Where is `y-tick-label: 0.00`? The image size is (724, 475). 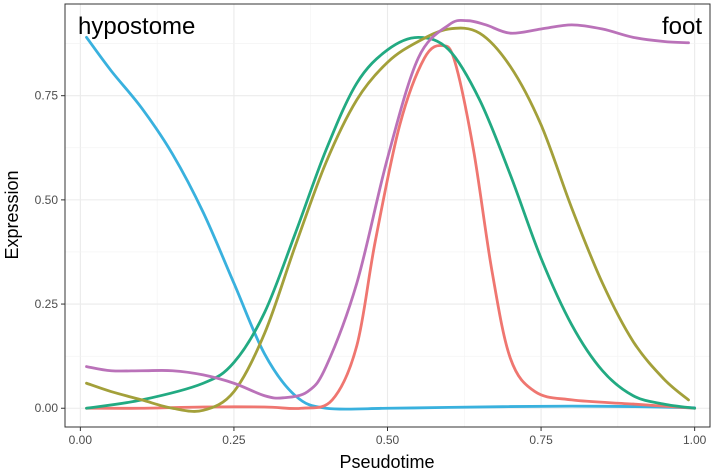
y-tick-label: 0.00 is located at coordinates (47, 408).